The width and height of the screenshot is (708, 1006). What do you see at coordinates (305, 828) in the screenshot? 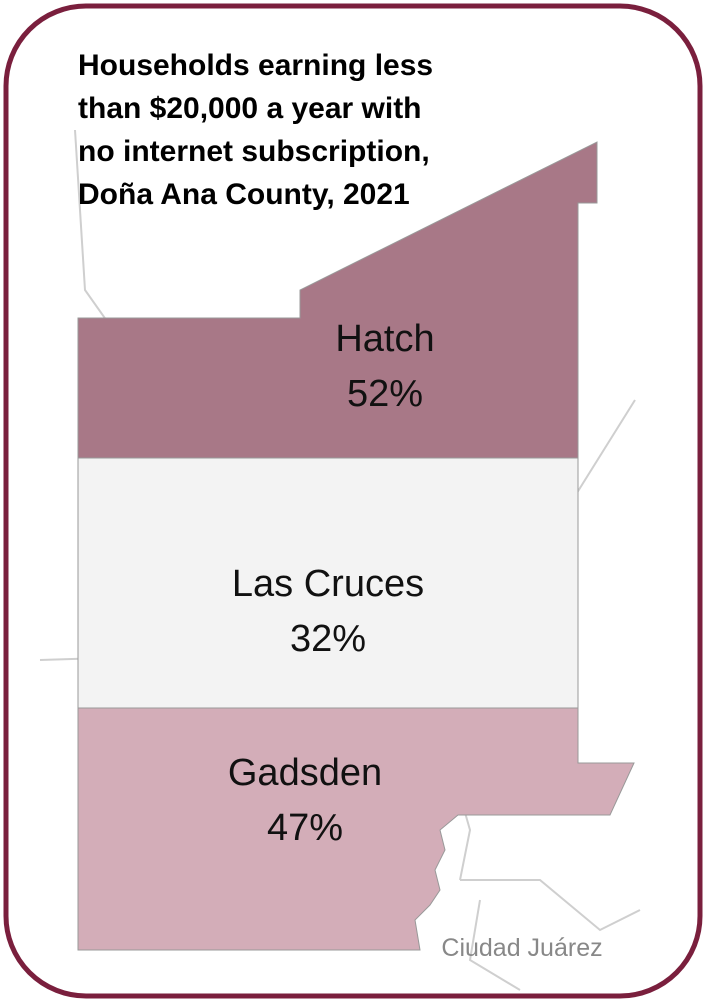
I see `region-value: 47%` at bounding box center [305, 828].